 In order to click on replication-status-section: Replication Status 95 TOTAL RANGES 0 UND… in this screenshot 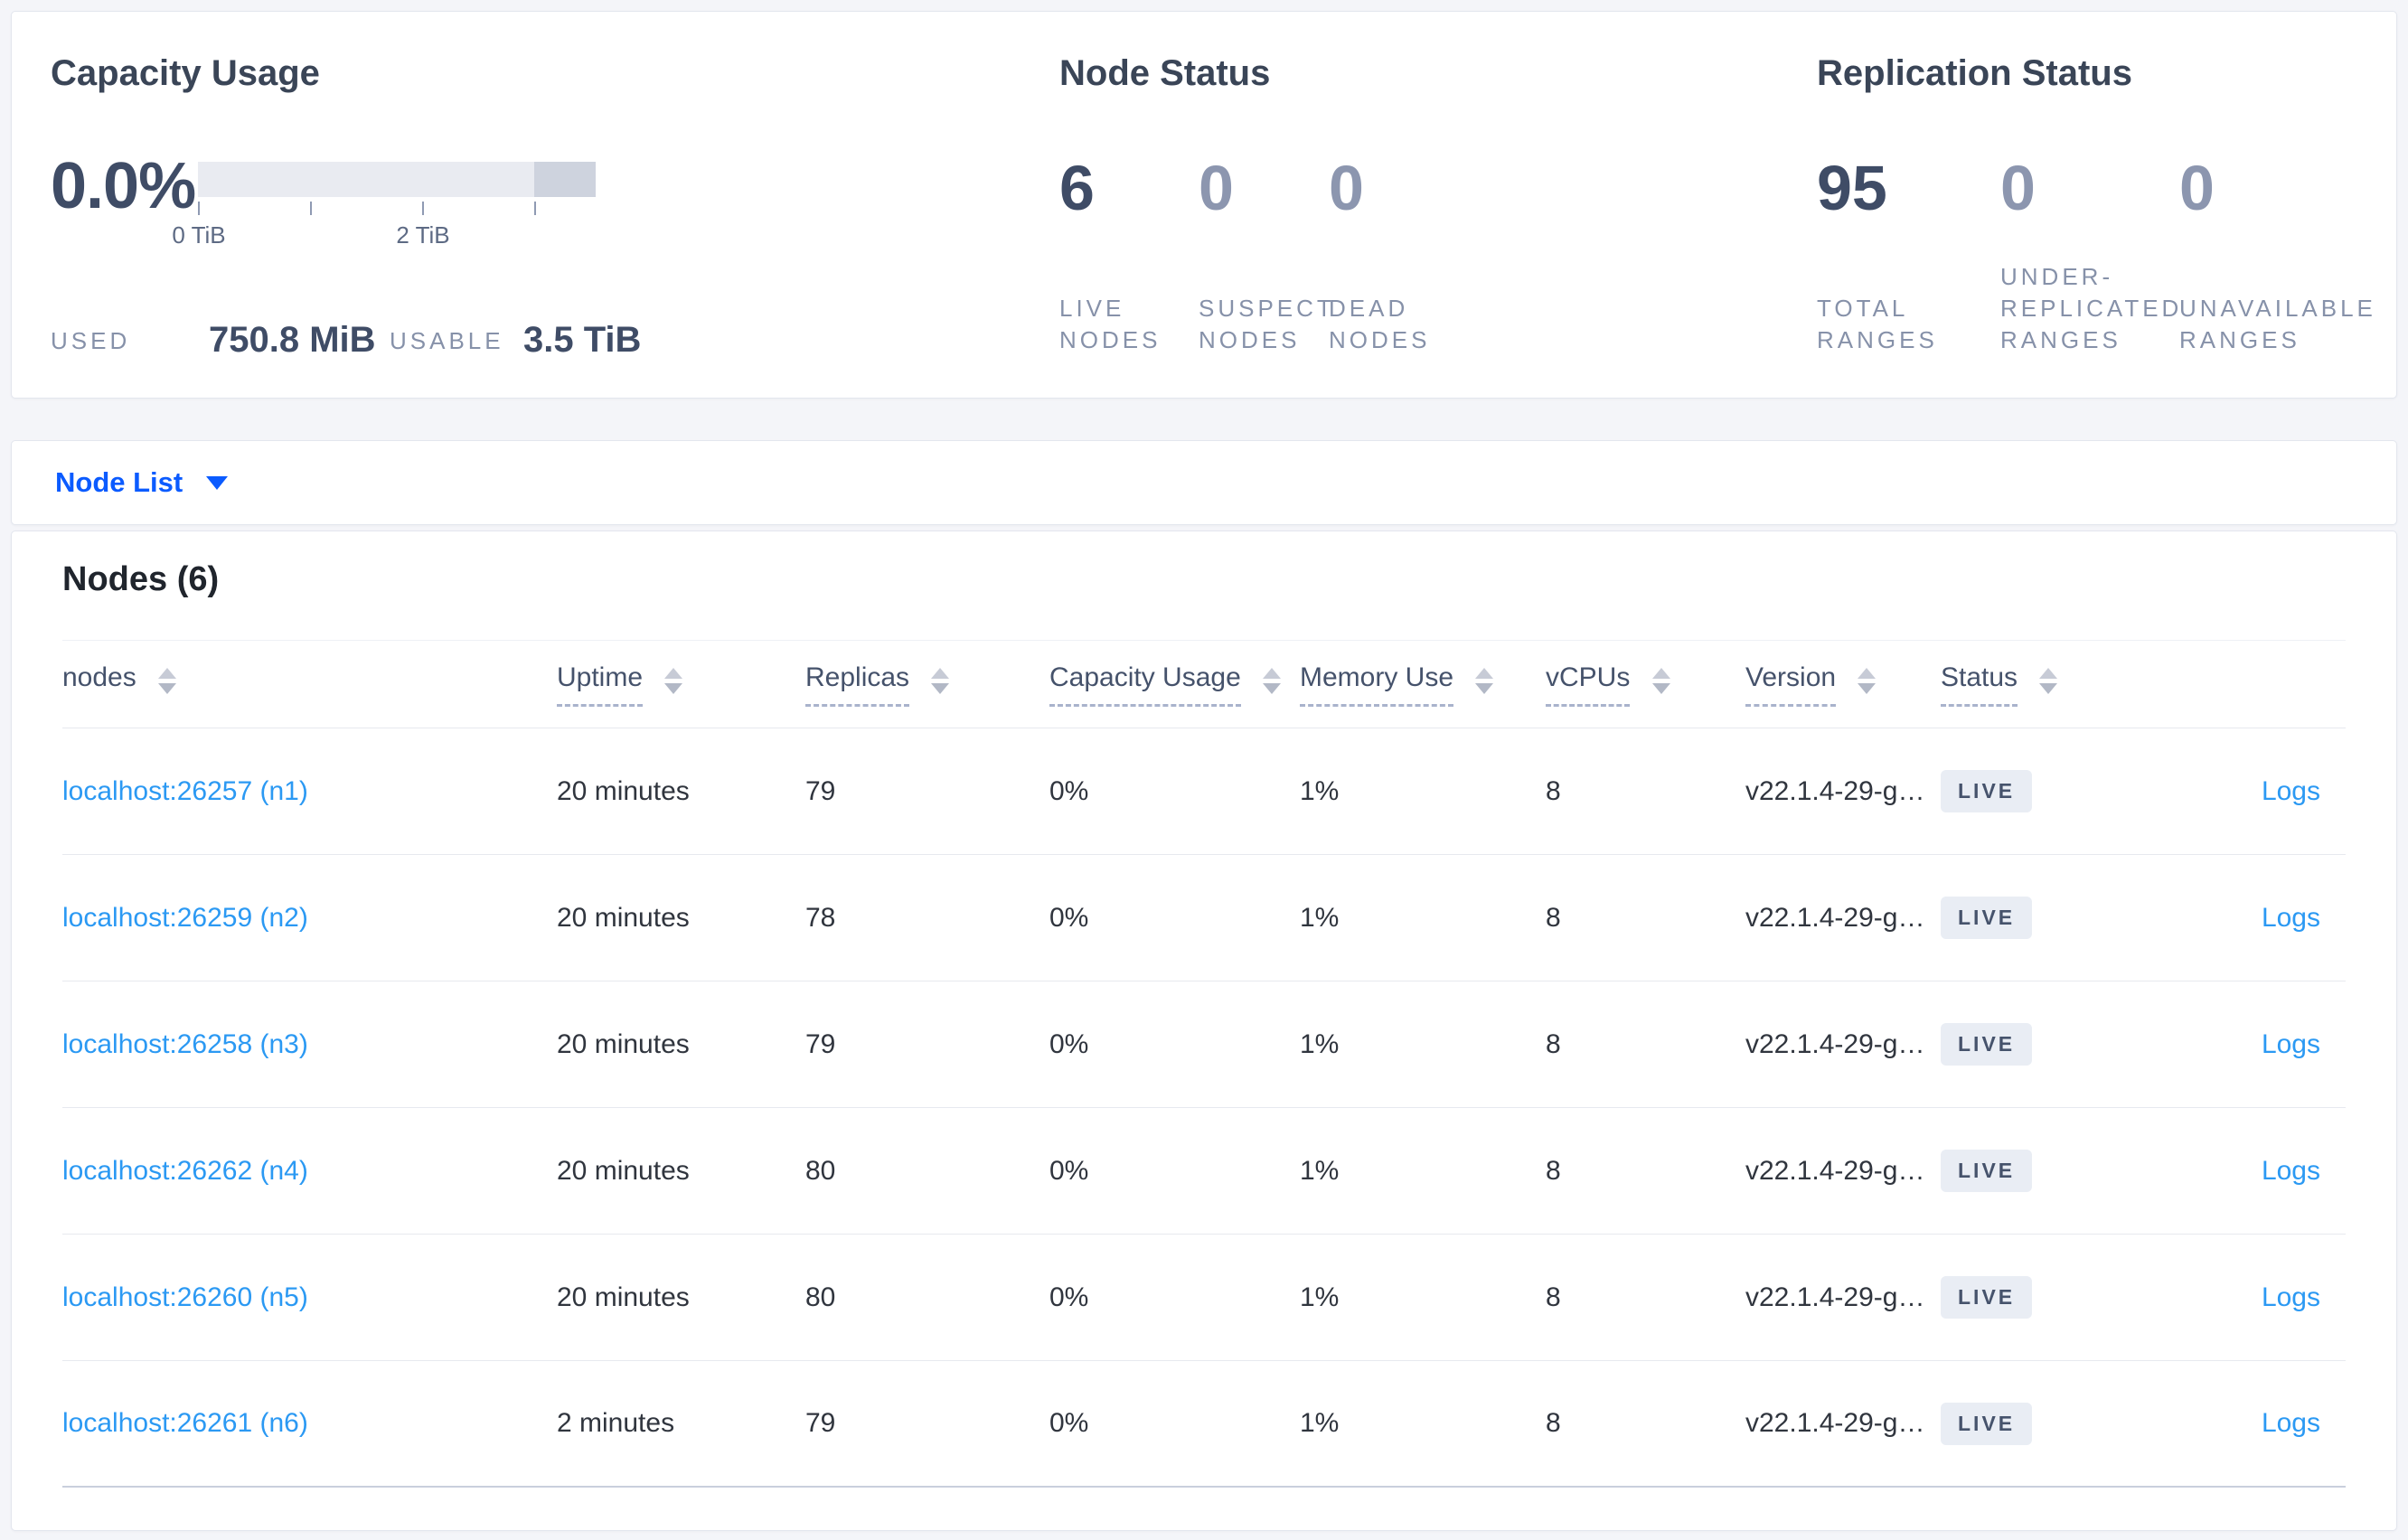, I will do `click(2097, 205)`.